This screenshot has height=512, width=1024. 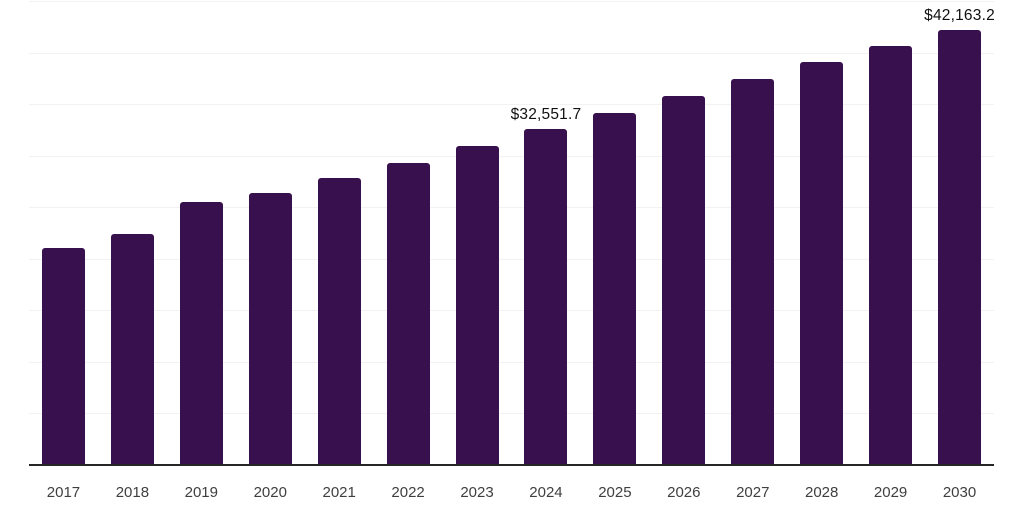 What do you see at coordinates (960, 247) in the screenshot?
I see `bar-2030` at bounding box center [960, 247].